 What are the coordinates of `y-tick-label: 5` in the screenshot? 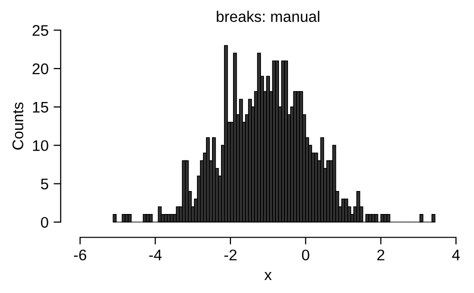 It's located at (44, 184).